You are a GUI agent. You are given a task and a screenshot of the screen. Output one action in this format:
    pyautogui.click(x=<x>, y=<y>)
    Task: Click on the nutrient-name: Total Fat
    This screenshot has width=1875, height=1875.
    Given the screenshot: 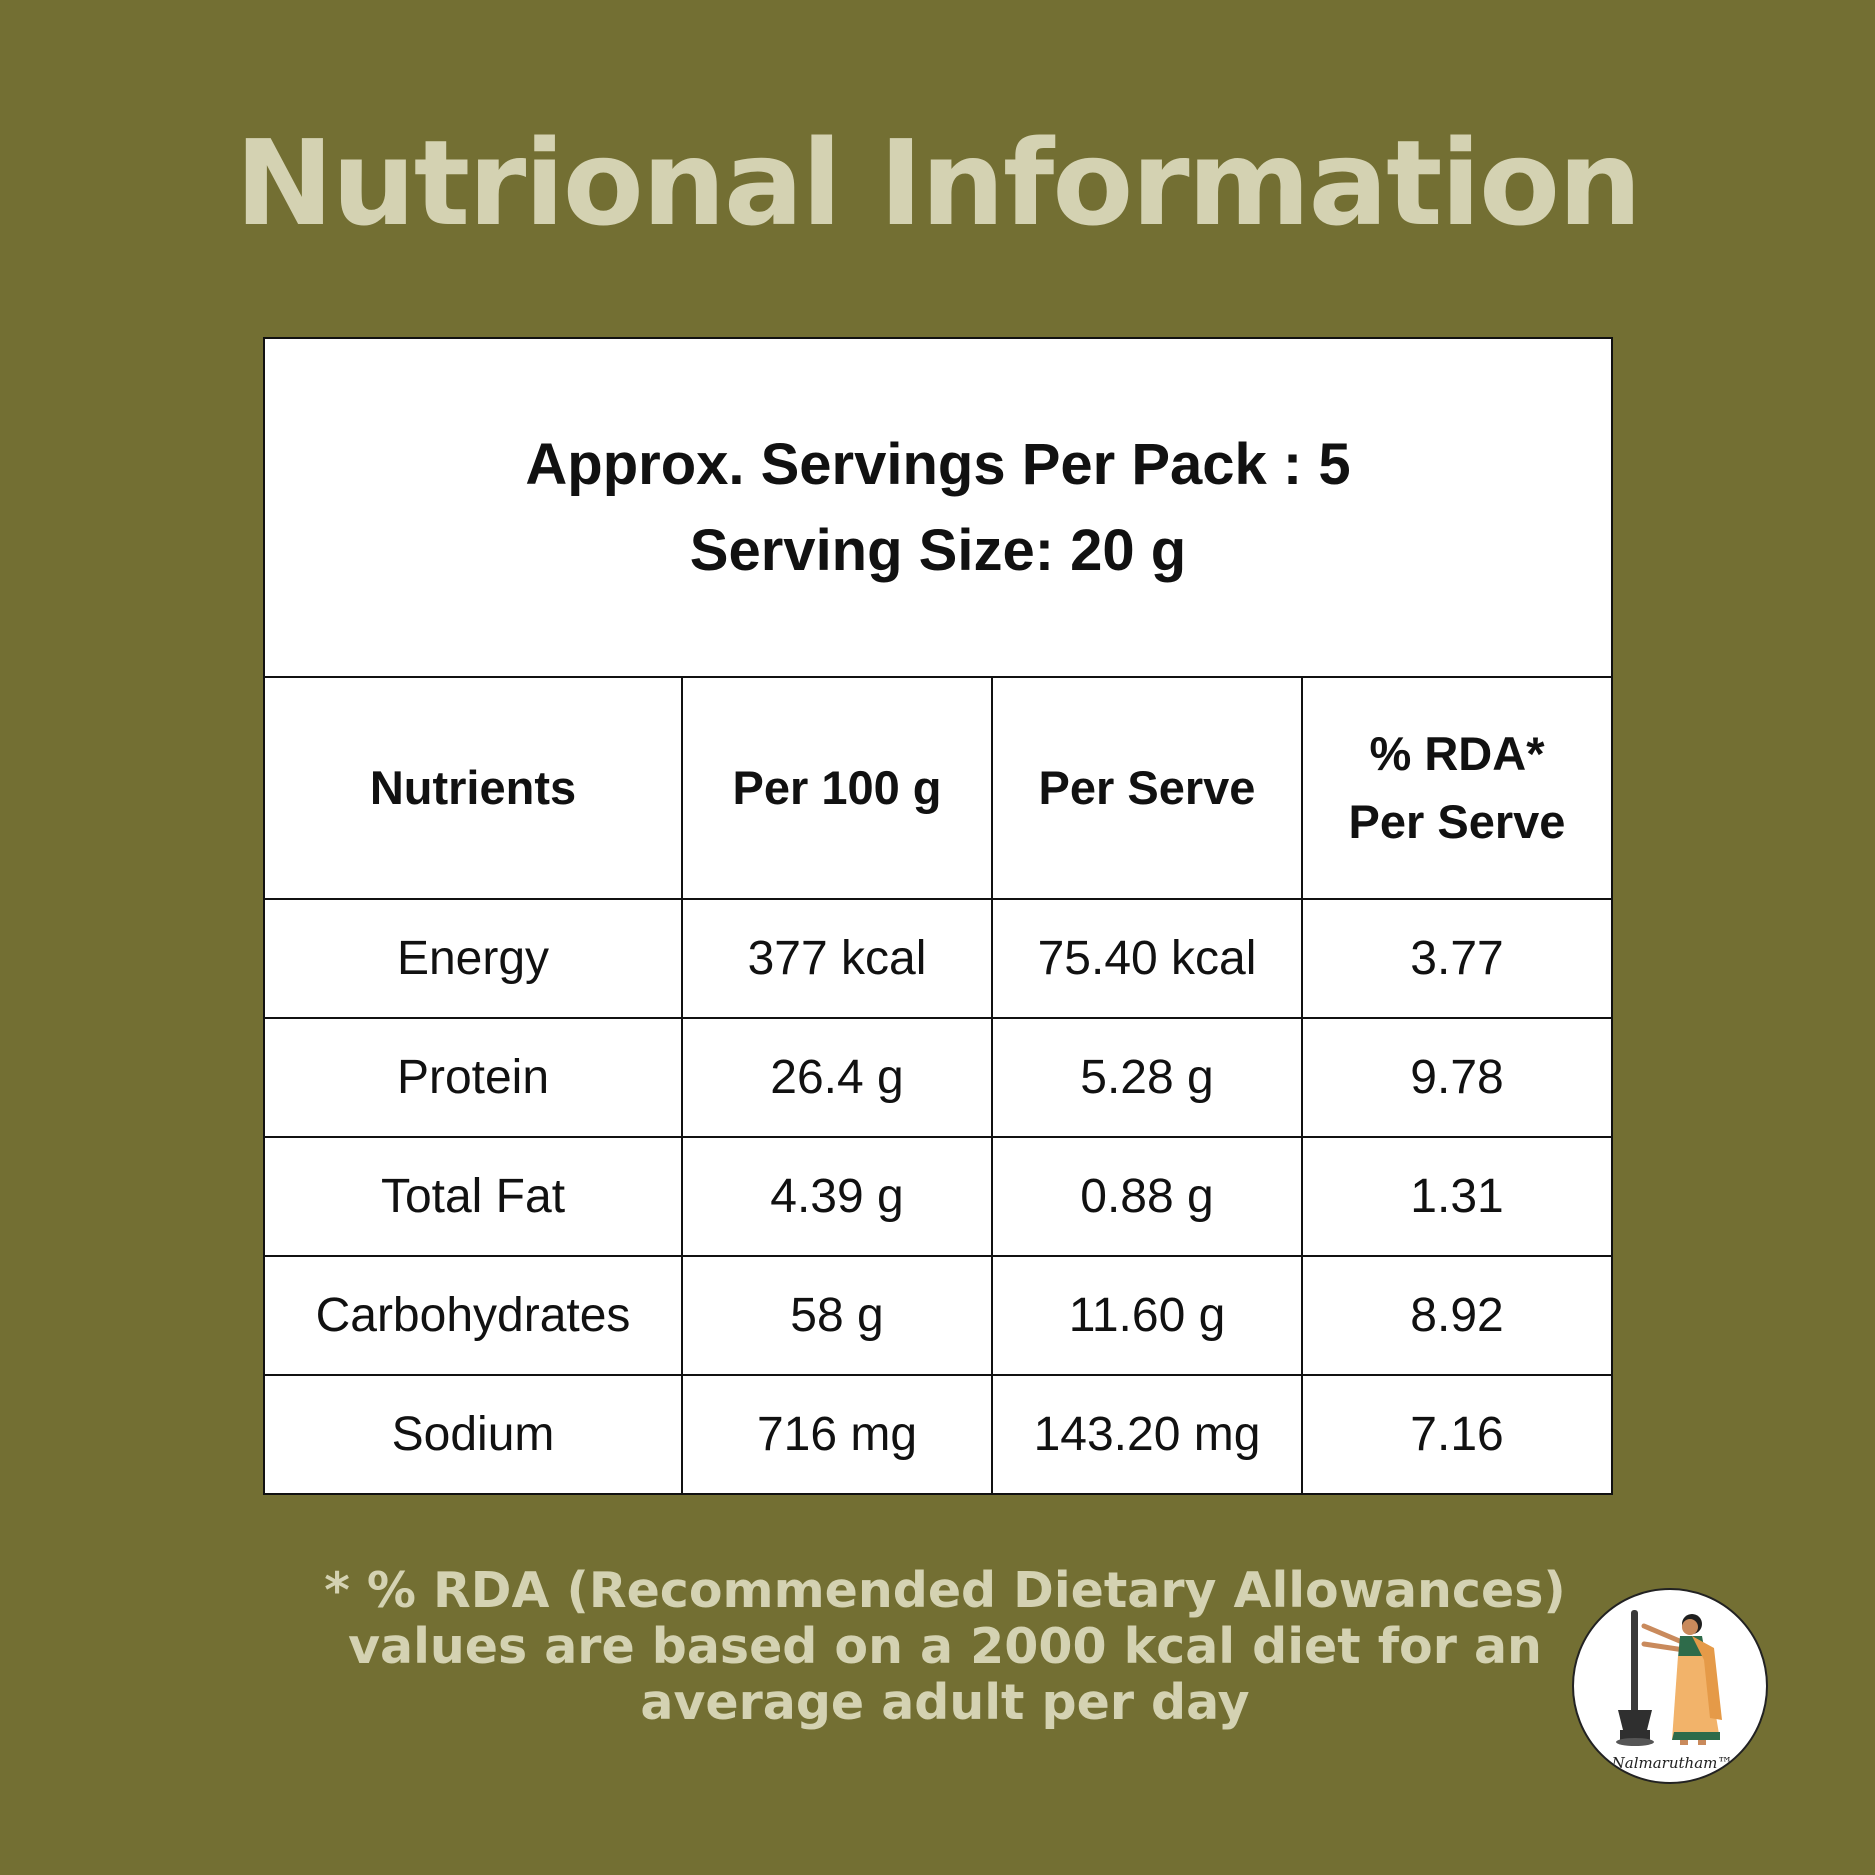 What is the action you would take?
    pyautogui.click(x=474, y=1196)
    